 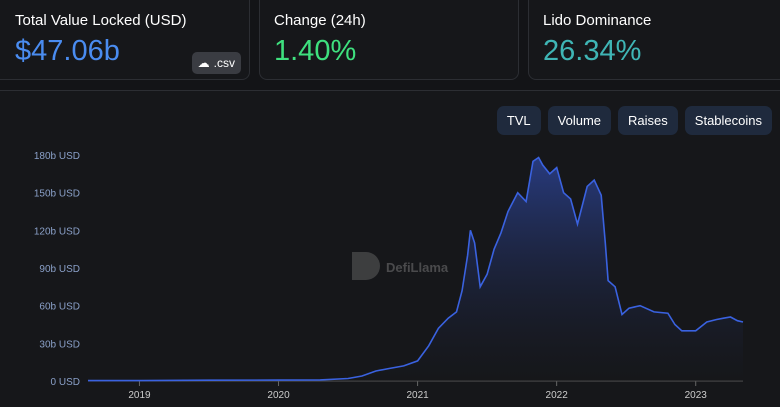 I want to click on dominance-label: Lido Dominance, so click(x=597, y=20).